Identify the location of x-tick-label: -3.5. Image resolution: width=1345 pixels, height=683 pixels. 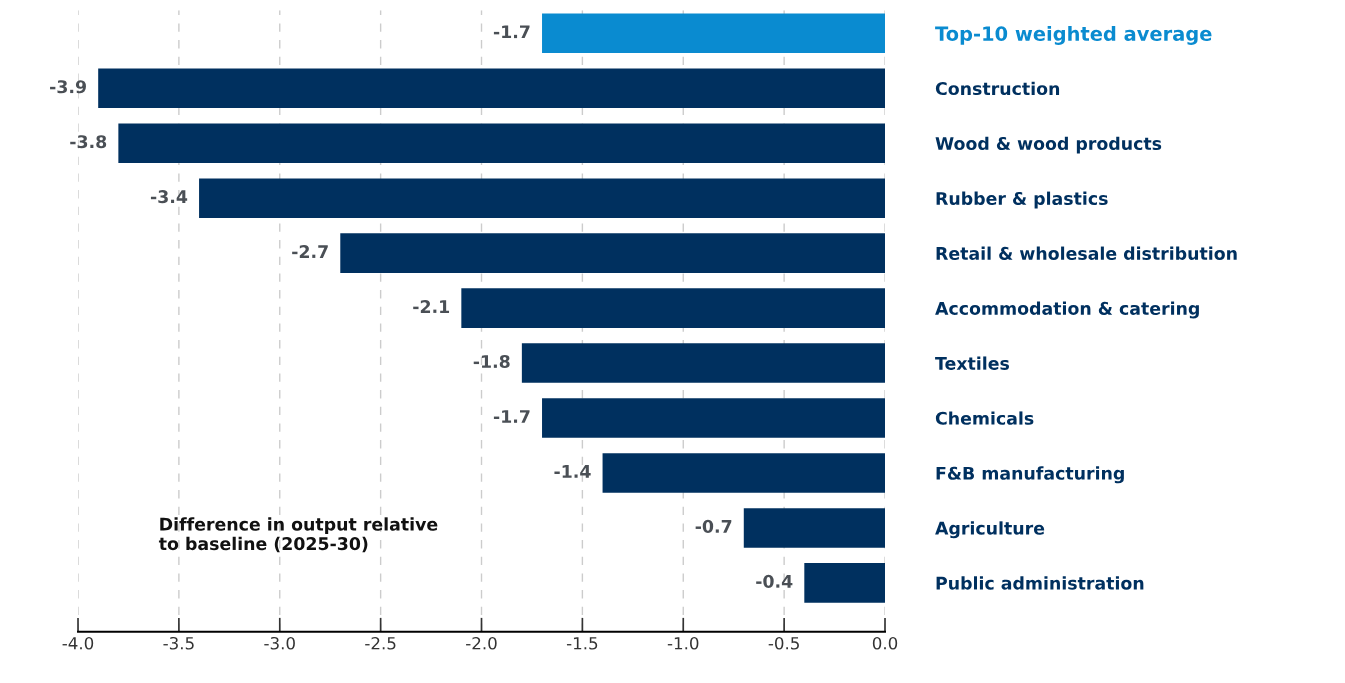
(178, 643).